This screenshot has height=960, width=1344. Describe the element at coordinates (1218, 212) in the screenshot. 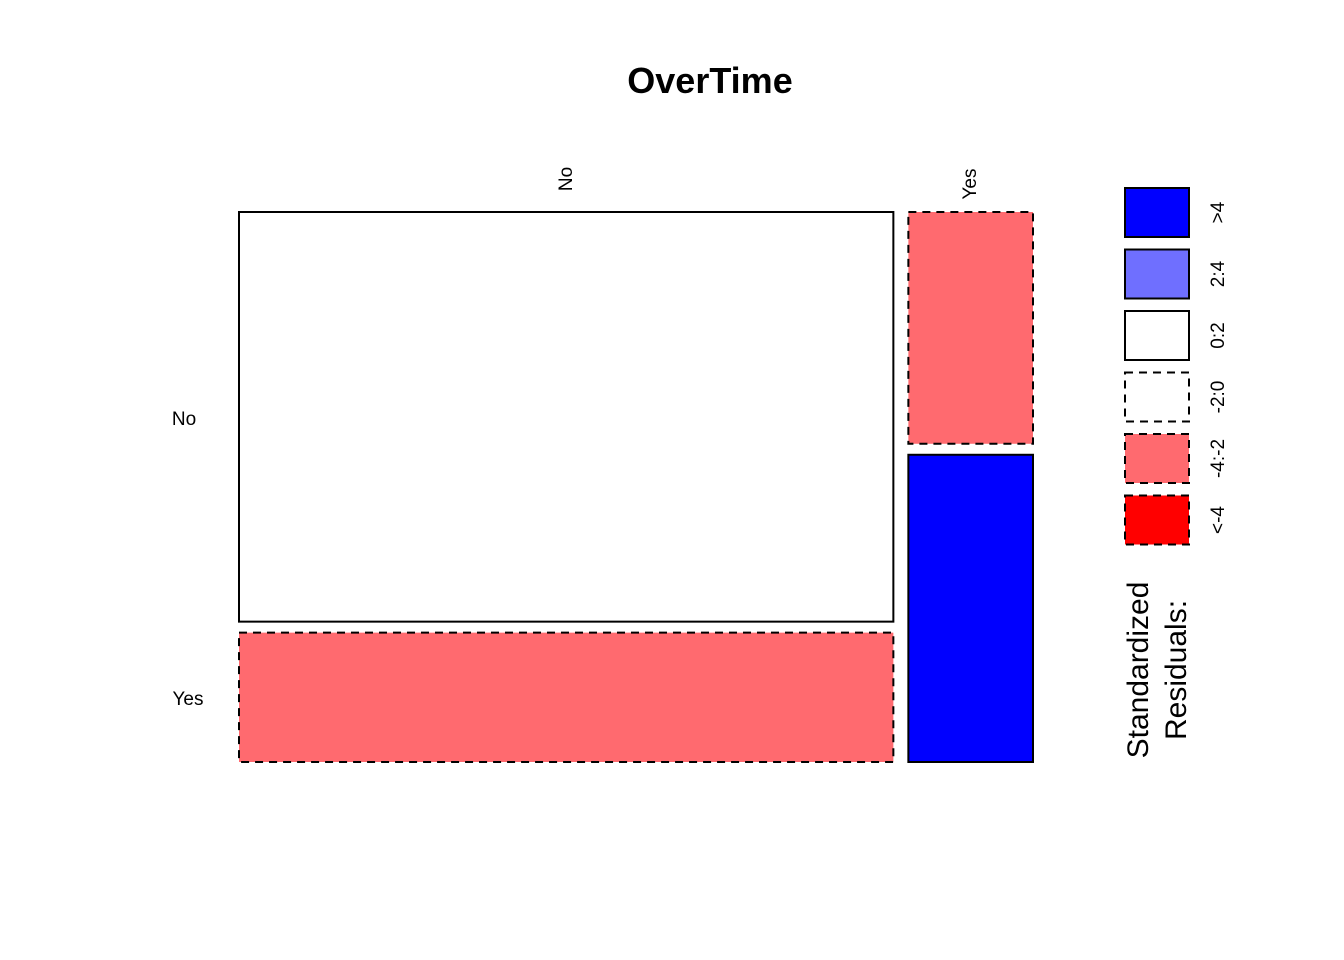

I see `legend-label-0: >4` at that location.